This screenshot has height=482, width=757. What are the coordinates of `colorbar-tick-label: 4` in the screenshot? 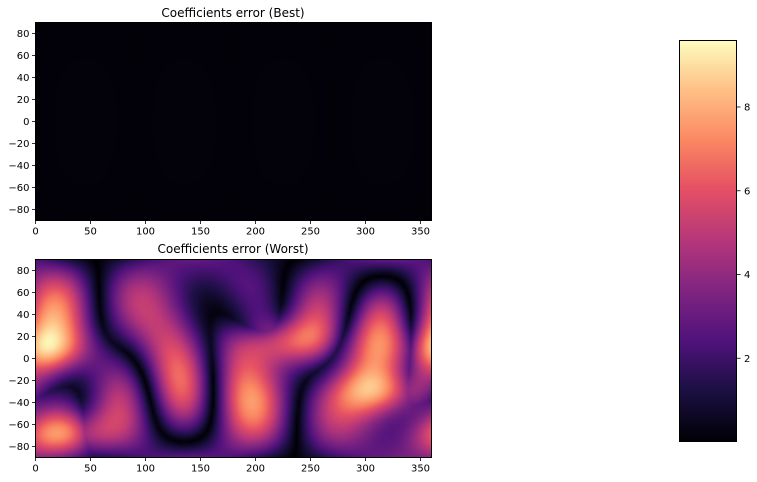 It's located at (747, 275).